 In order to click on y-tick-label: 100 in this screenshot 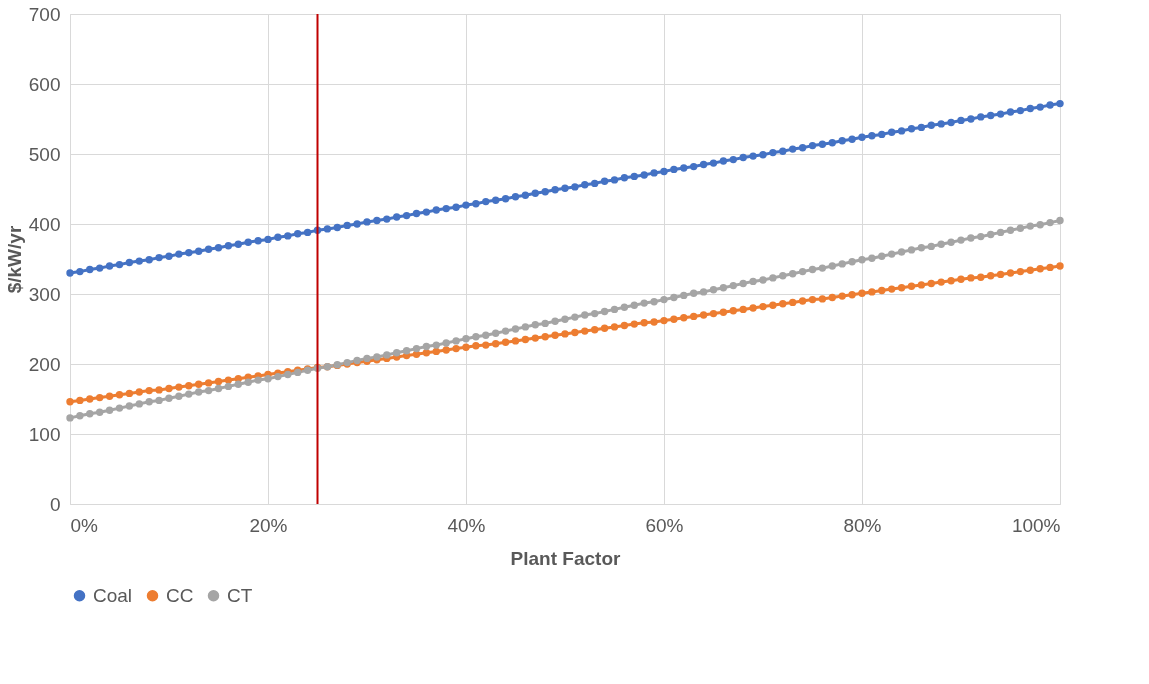, I will do `click(44, 434)`.